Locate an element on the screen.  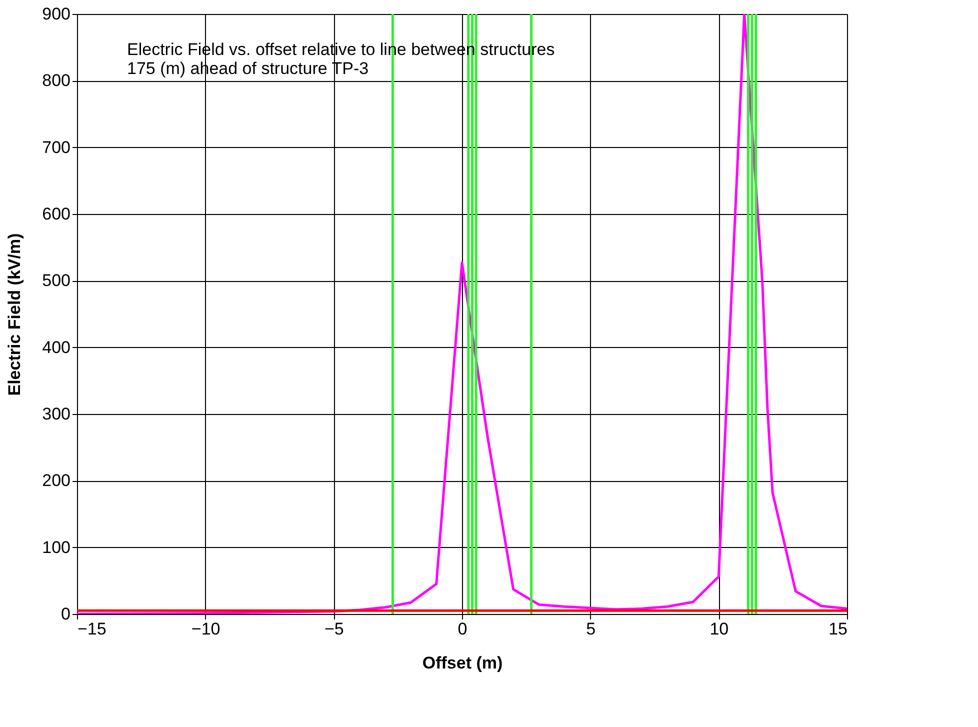
x-tick-label: 5 is located at coordinates (591, 629).